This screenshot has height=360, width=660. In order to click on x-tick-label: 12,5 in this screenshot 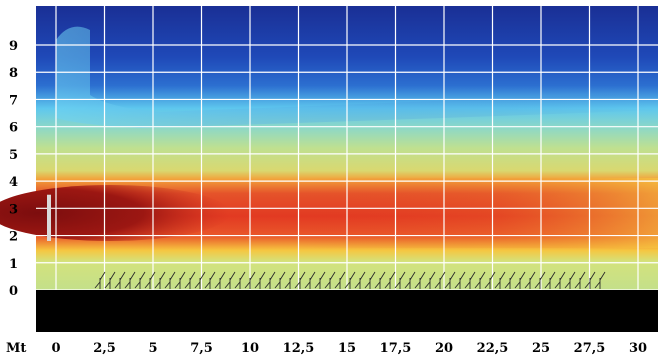, I will do `click(299, 348)`.